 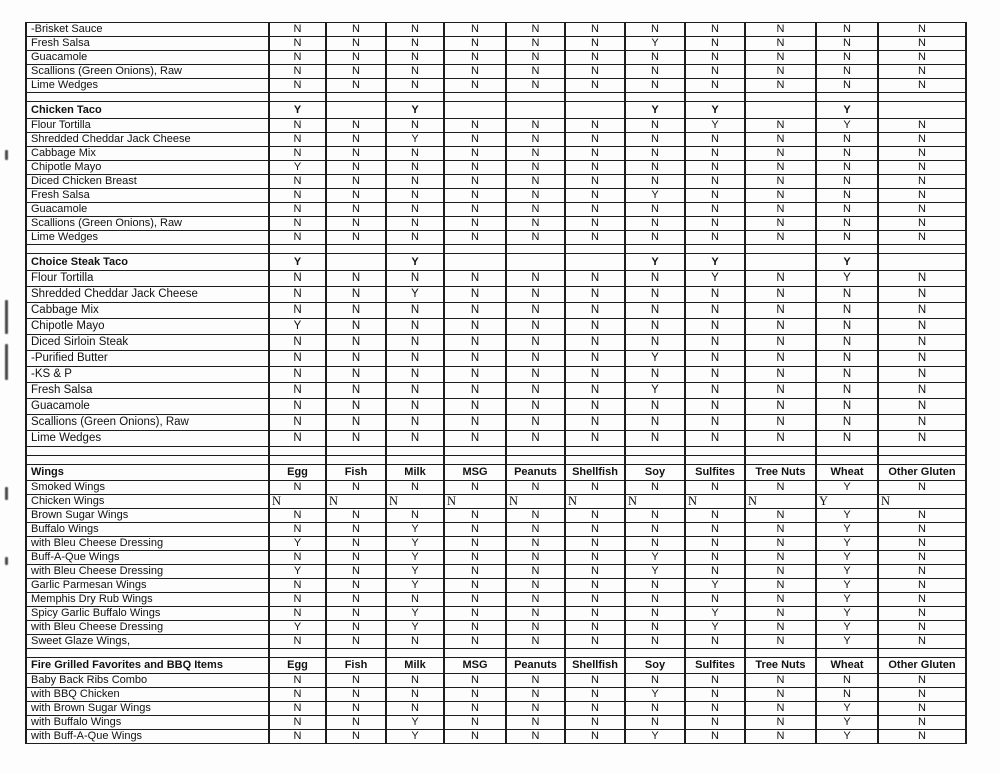 I want to click on allergen-header-cell: Milk, so click(x=415, y=472).